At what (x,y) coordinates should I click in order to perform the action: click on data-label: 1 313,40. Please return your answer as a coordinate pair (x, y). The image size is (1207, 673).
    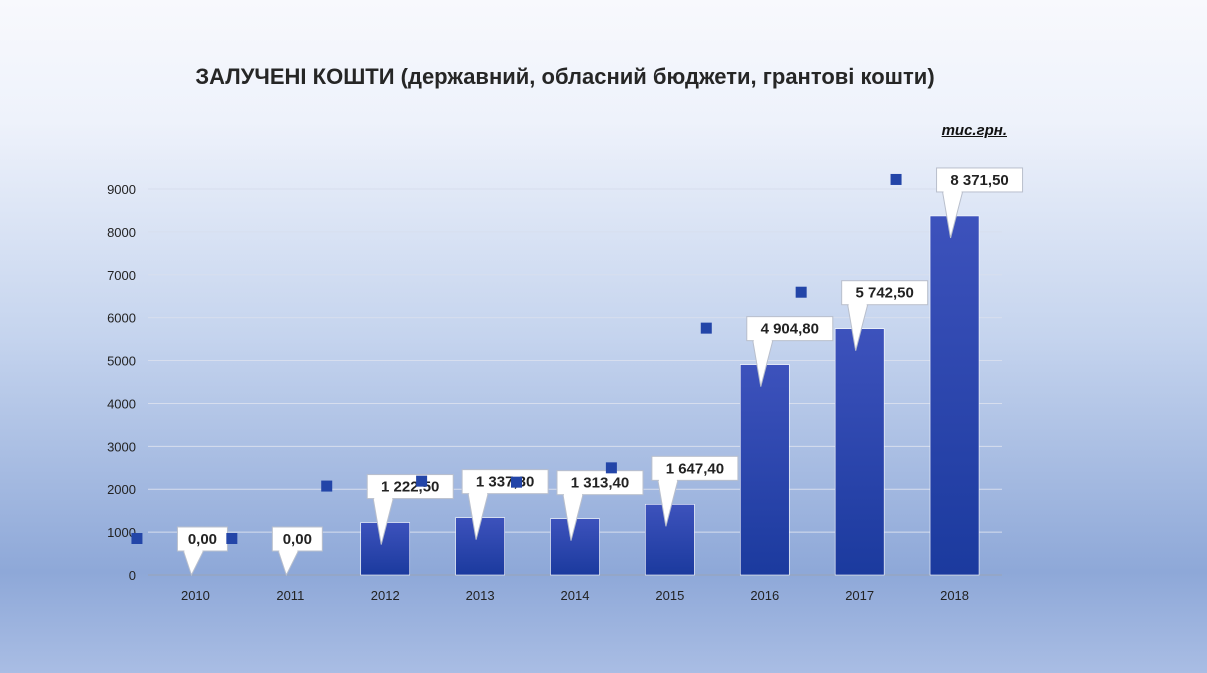
    Looking at the image, I should click on (600, 483).